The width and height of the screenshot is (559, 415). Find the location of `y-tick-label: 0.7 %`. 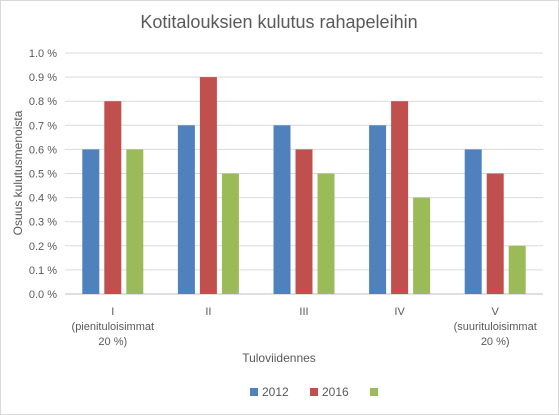

y-tick-label: 0.7 % is located at coordinates (43, 126).